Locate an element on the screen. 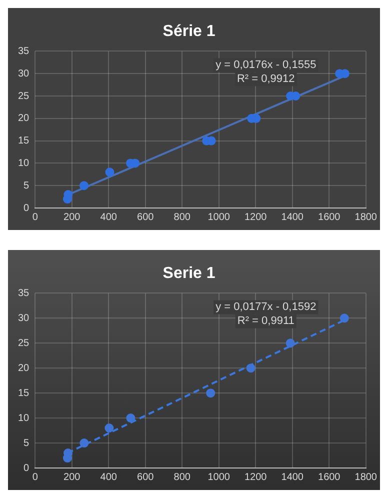 The image size is (388, 500). annotation: y = 0,0177x - 0,1592 is located at coordinates (266, 307).